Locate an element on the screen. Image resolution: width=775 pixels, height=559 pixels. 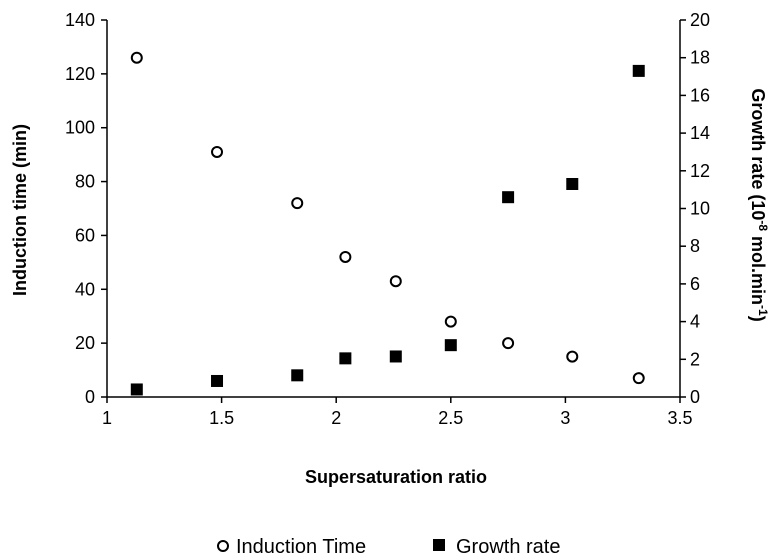
y2-title-prefix: Growth rate (10 is located at coordinates (758, 154).